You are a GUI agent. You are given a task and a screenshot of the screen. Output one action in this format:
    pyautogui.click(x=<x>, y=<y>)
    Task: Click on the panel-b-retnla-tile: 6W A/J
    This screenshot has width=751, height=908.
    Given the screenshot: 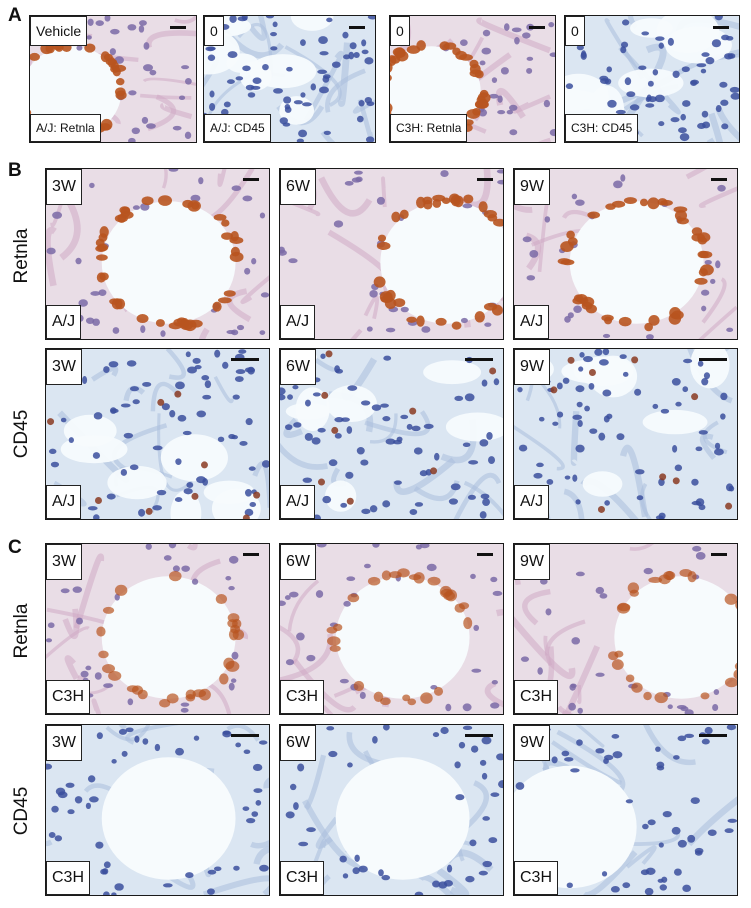 What is the action you would take?
    pyautogui.click(x=391, y=254)
    